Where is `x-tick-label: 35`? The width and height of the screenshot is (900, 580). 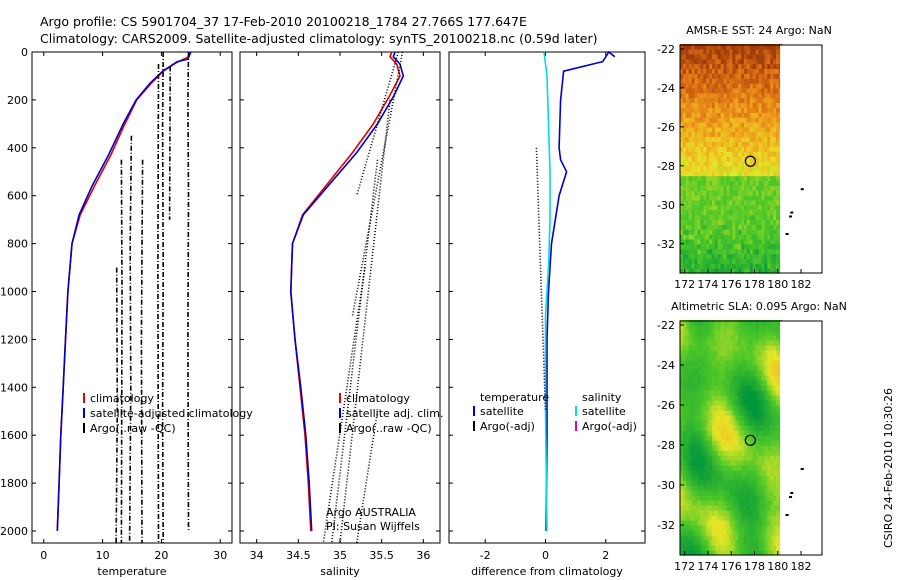
x-tick-label: 35 is located at coordinates (340, 555).